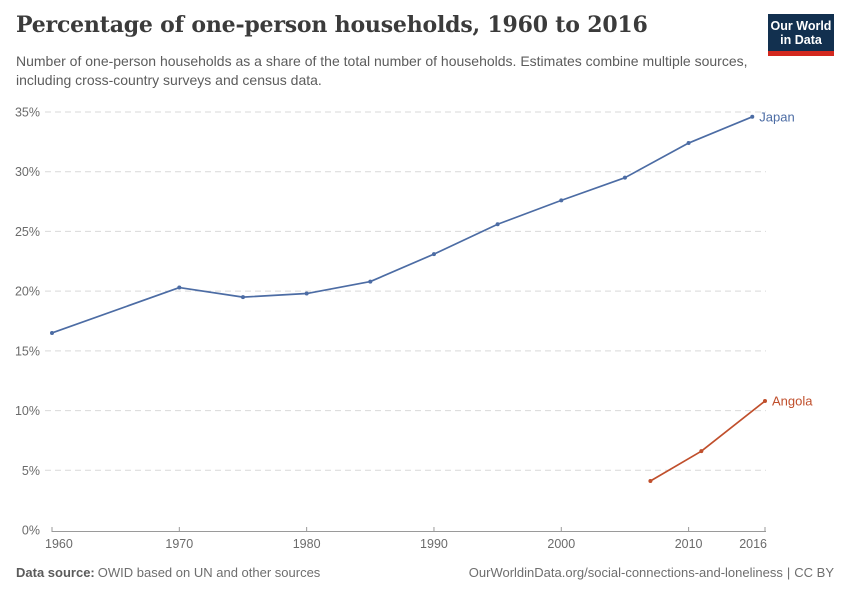 This screenshot has height=600, width=850. Describe the element at coordinates (561, 544) in the screenshot. I see `x-tick-label: 2000` at that location.